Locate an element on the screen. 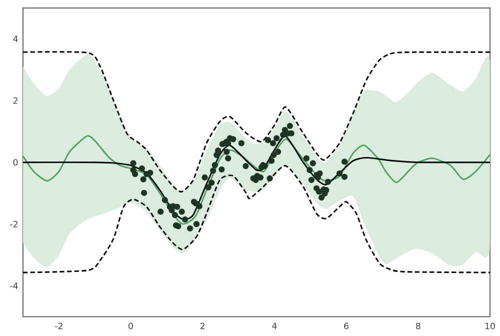 The image size is (500, 336). x-tick-label: 10 is located at coordinates (490, 326).